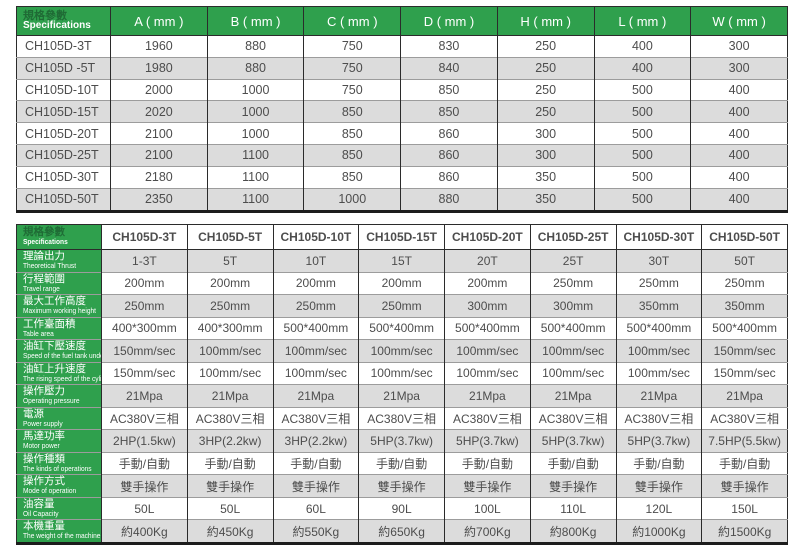  Describe the element at coordinates (352, 46) in the screenshot. I see `value-cell: 750` at that location.